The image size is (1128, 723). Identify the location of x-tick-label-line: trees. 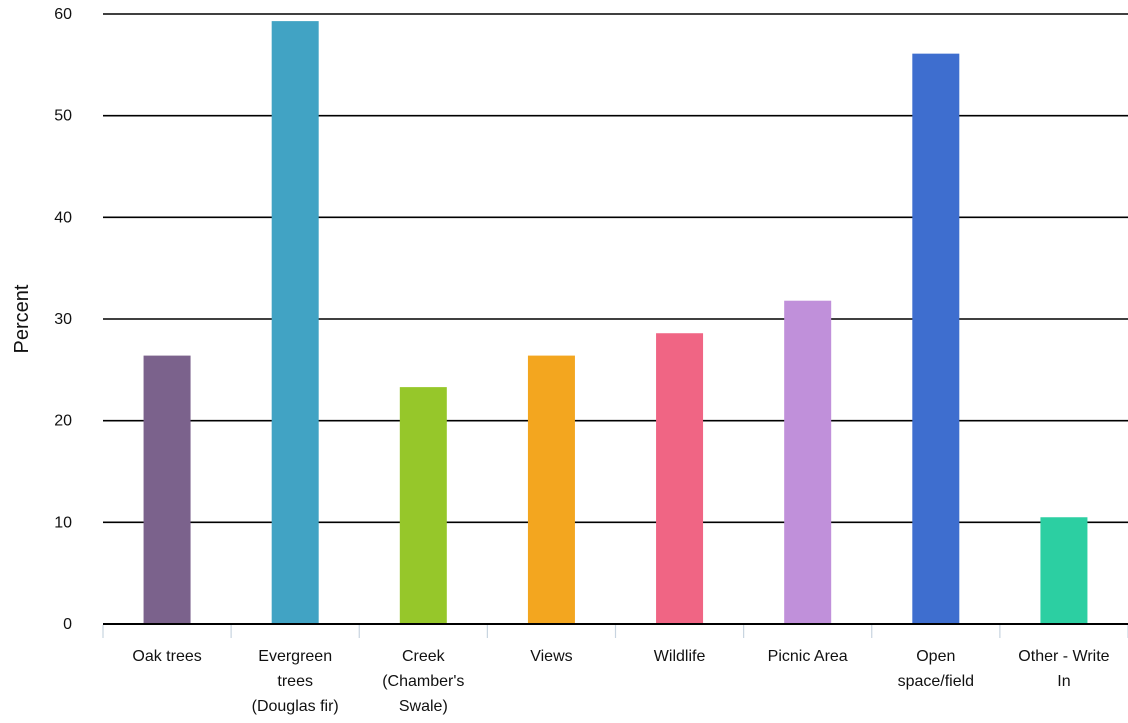
(295, 681).